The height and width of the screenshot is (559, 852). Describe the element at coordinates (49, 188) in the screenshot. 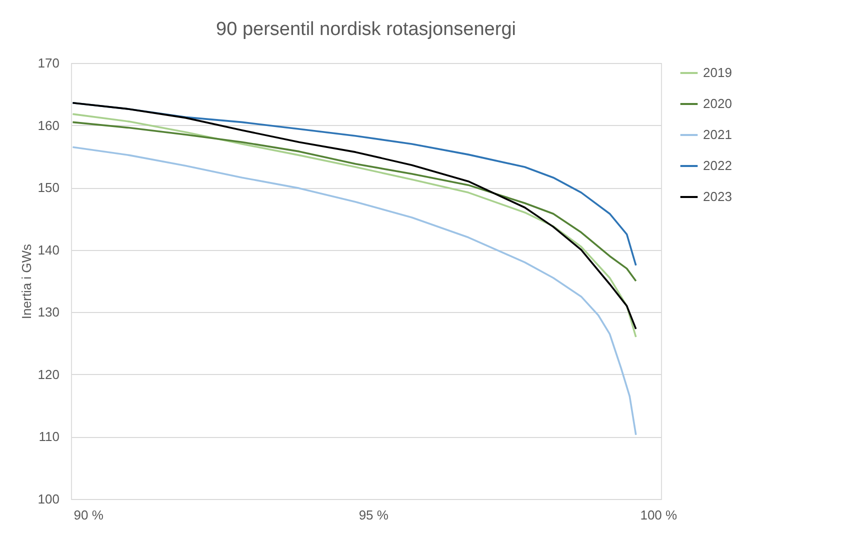

I see `y-tick-label: 150` at that location.